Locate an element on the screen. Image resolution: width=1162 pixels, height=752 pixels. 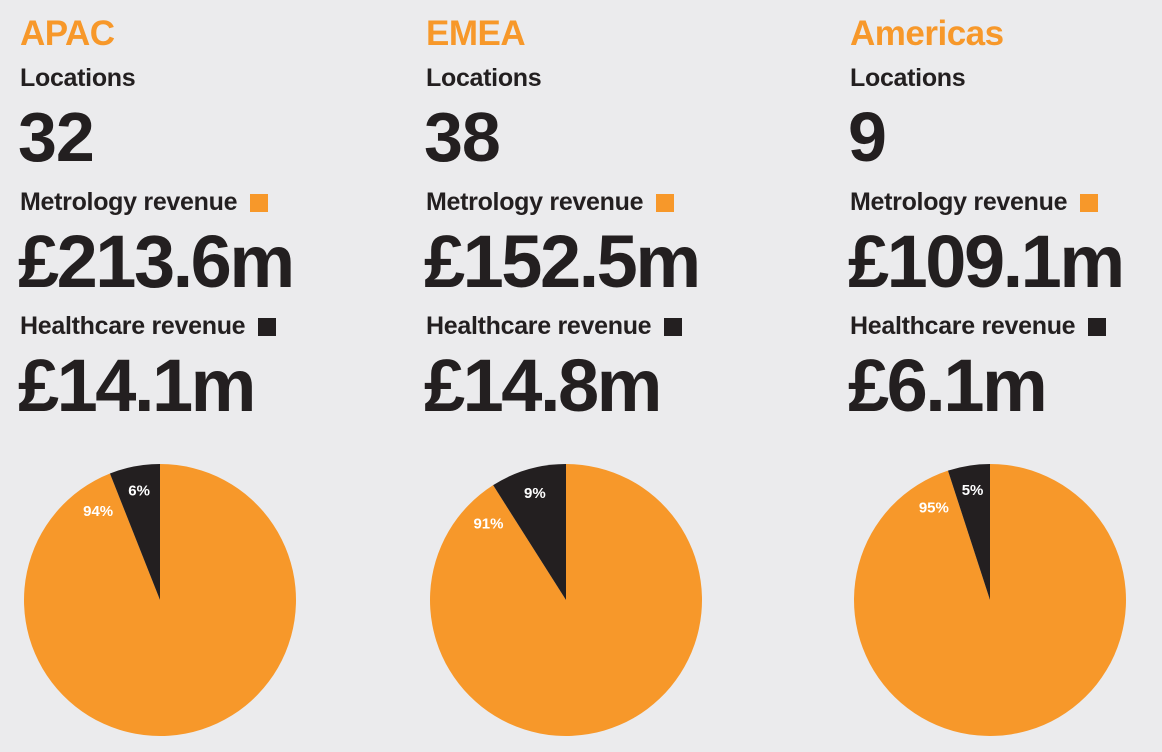
region-title: Americas is located at coordinates (927, 33).